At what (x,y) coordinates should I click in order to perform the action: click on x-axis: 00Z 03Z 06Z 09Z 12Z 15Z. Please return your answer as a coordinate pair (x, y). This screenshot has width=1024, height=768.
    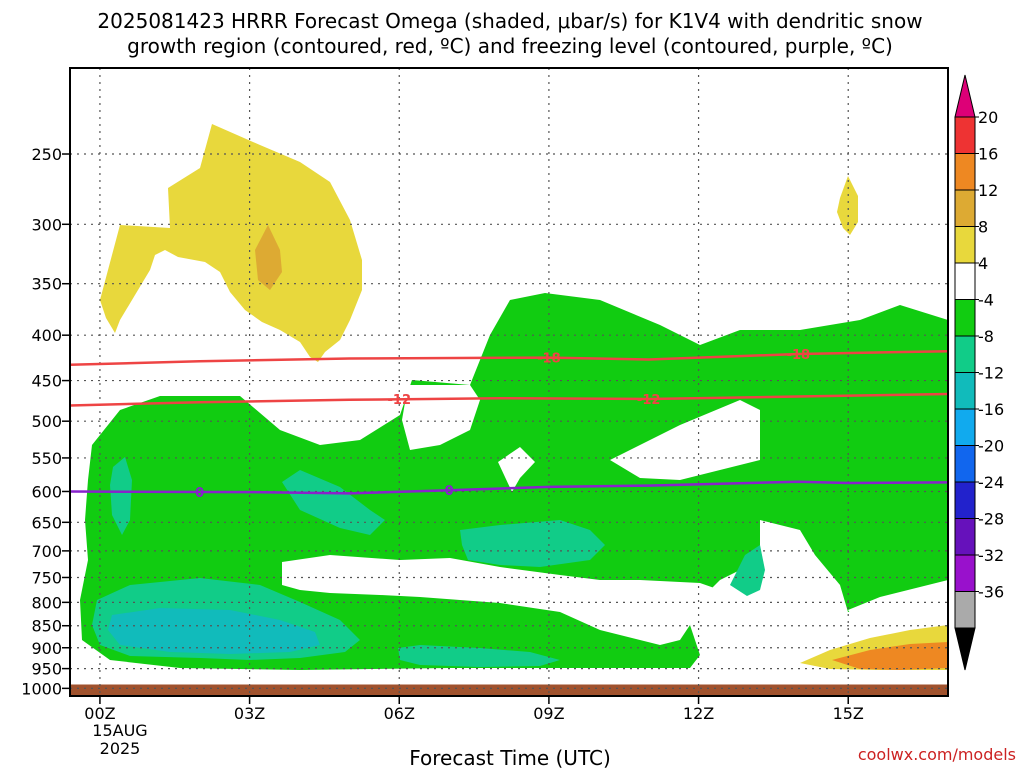
    Looking at the image, I should click on (474, 709).